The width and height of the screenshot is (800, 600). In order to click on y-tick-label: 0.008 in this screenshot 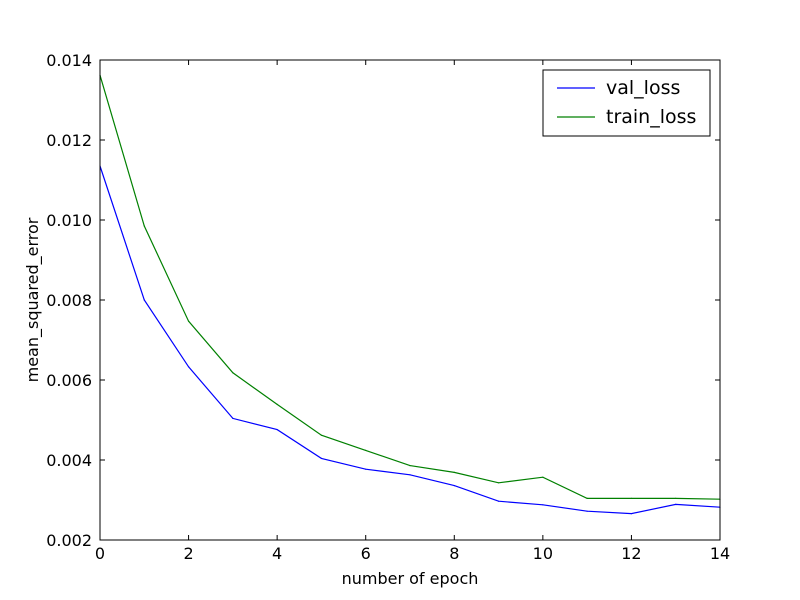, I will do `click(69, 300)`.